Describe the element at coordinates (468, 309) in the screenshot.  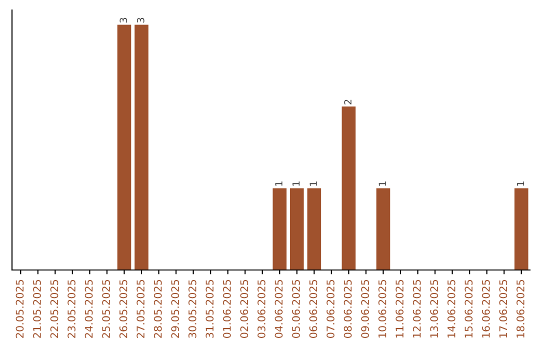
I see `x-tick-label: 15.06.2025` at that location.